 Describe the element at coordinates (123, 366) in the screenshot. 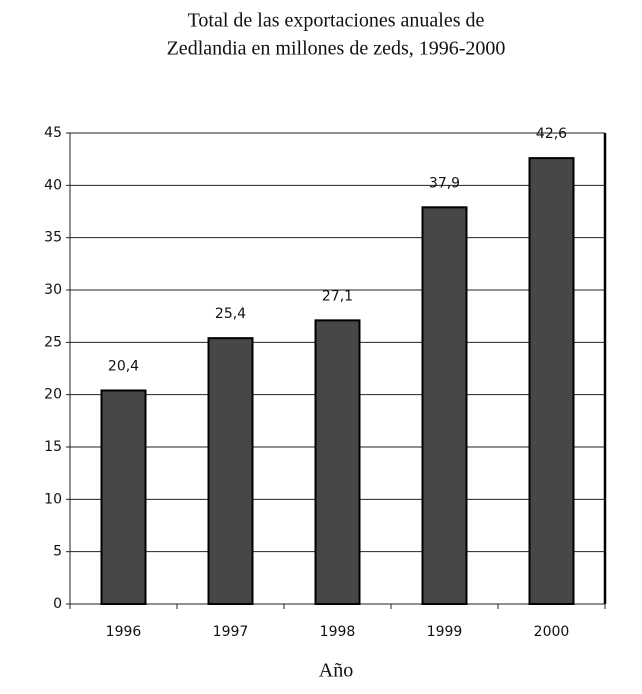

I see `value-label: 20,4` at that location.